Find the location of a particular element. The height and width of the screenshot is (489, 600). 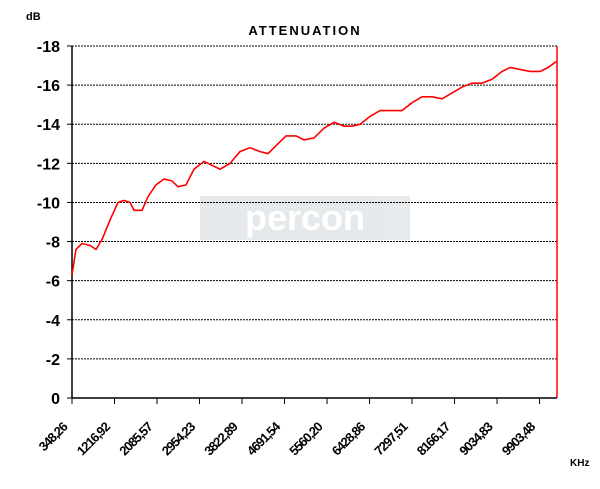

y-tick-label: -16 is located at coordinates (48, 86).